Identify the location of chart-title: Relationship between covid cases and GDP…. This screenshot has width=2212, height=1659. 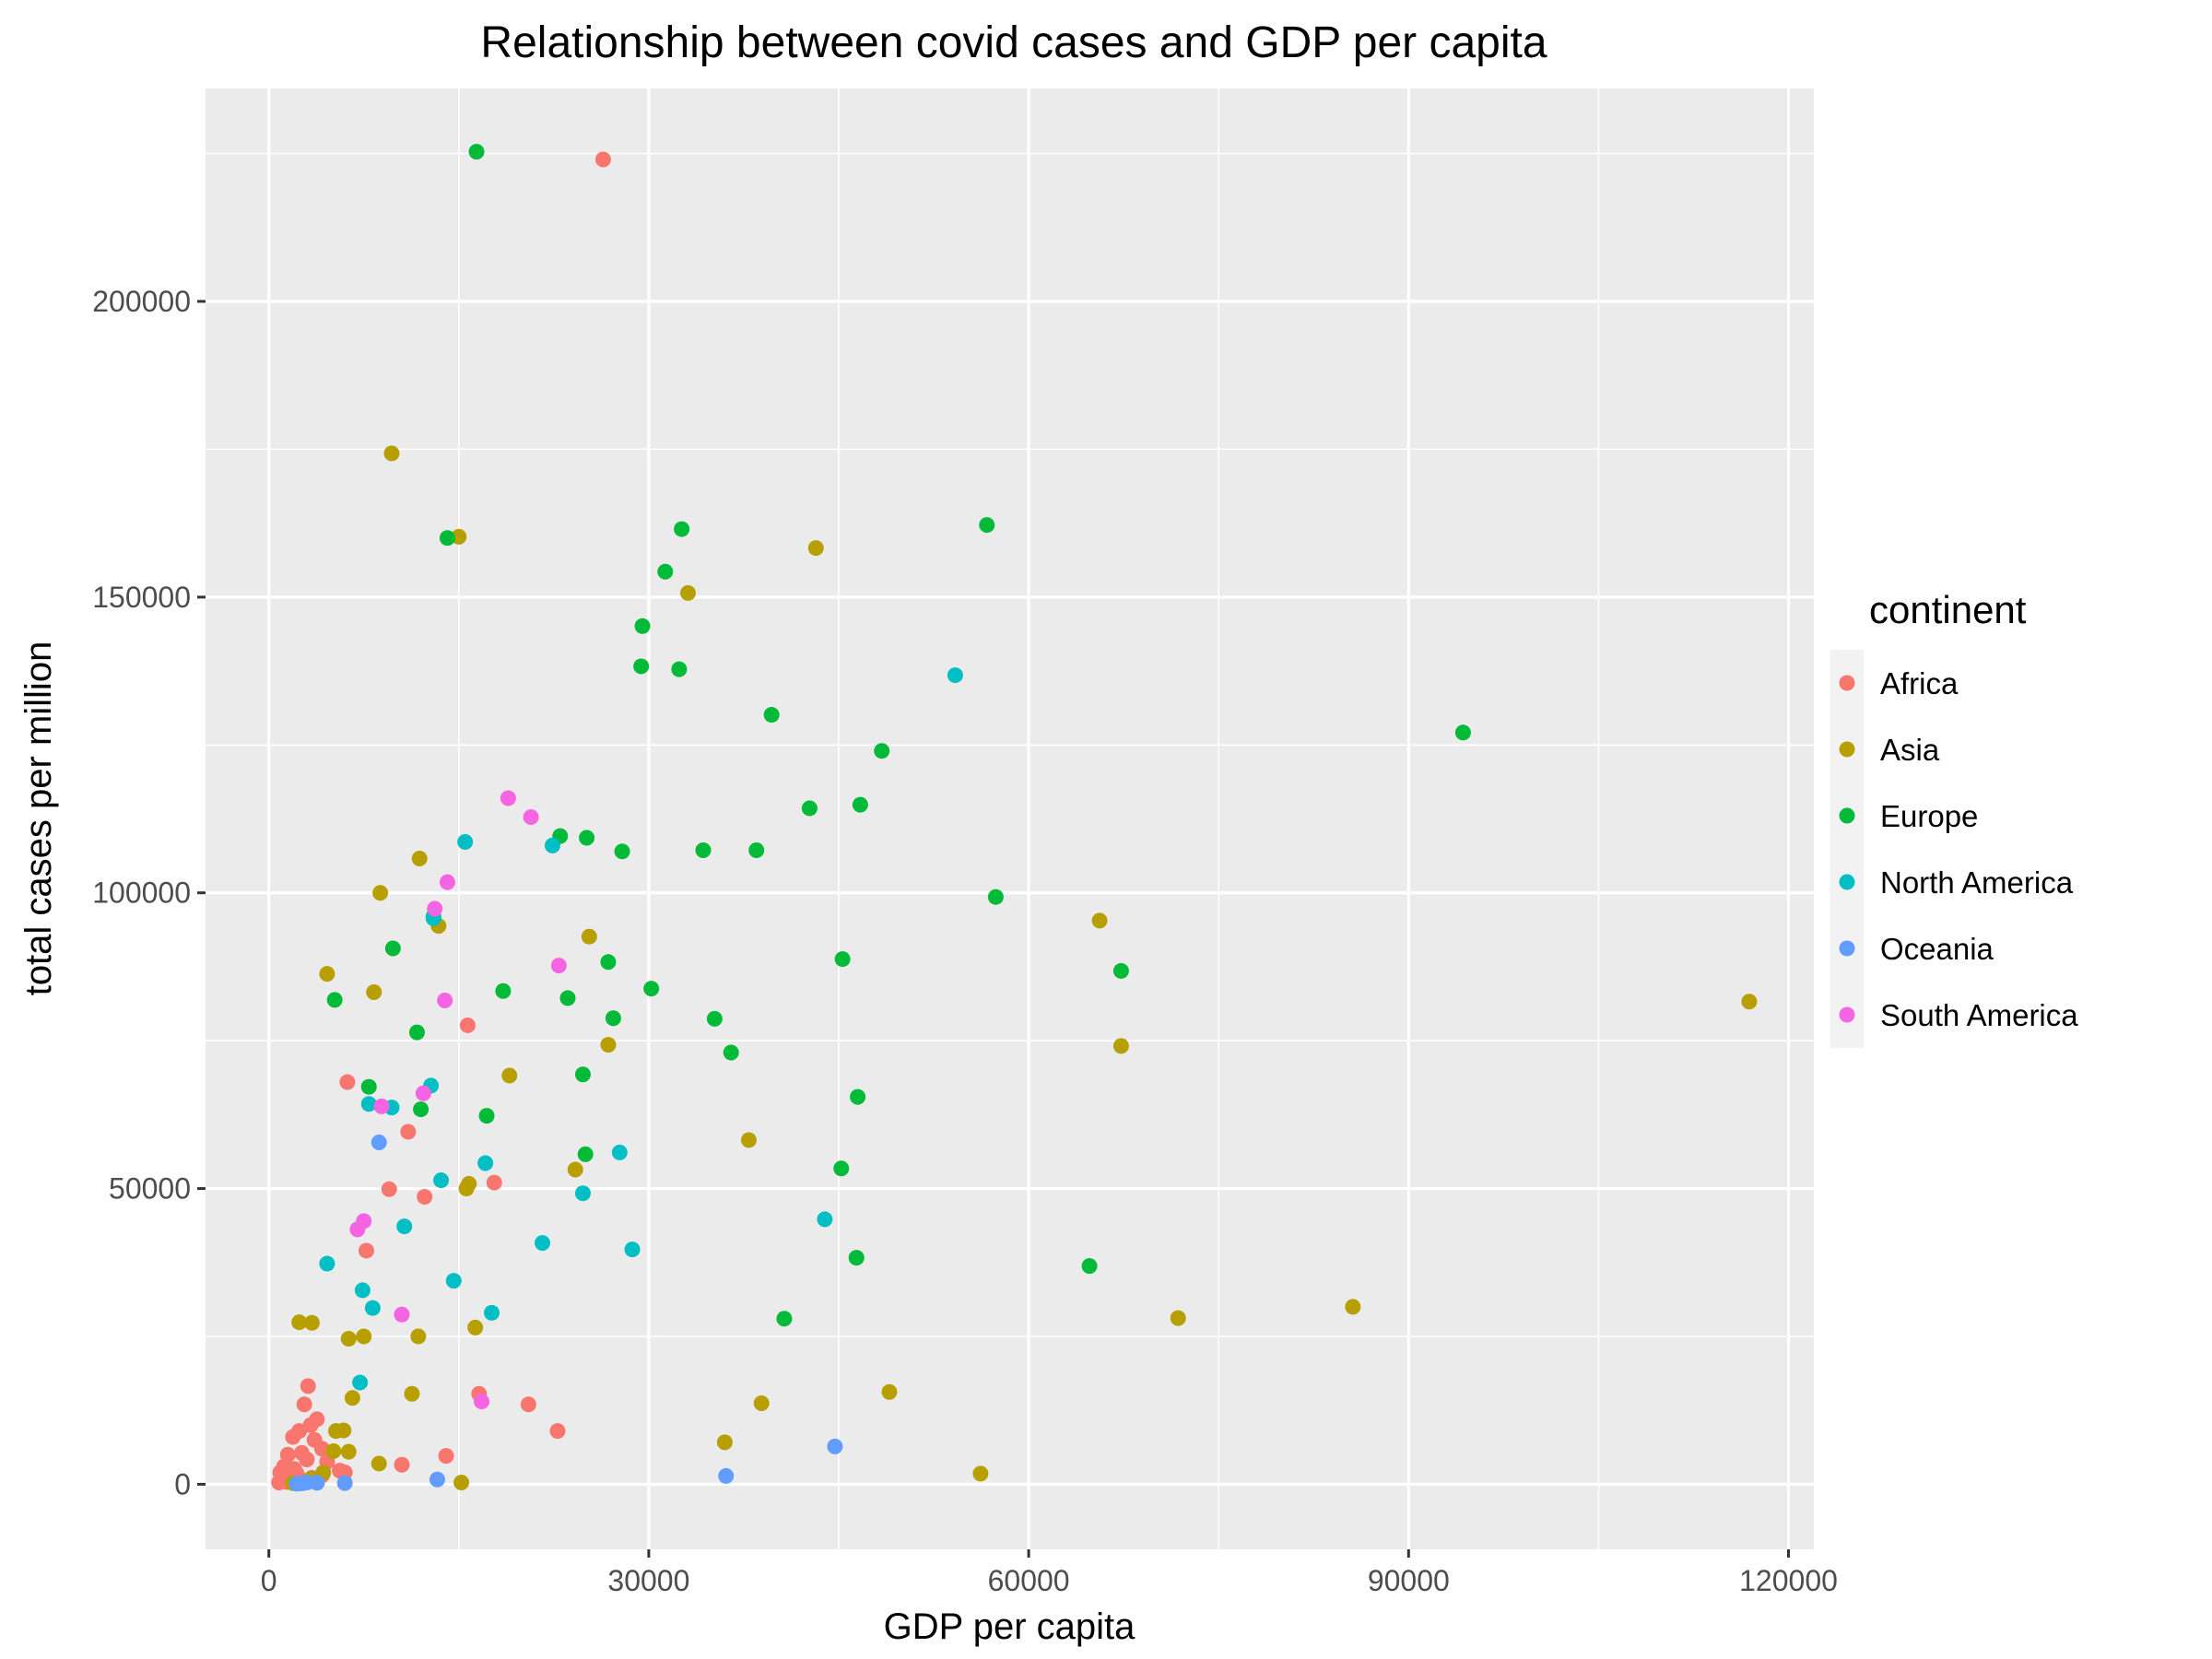
(1013, 42).